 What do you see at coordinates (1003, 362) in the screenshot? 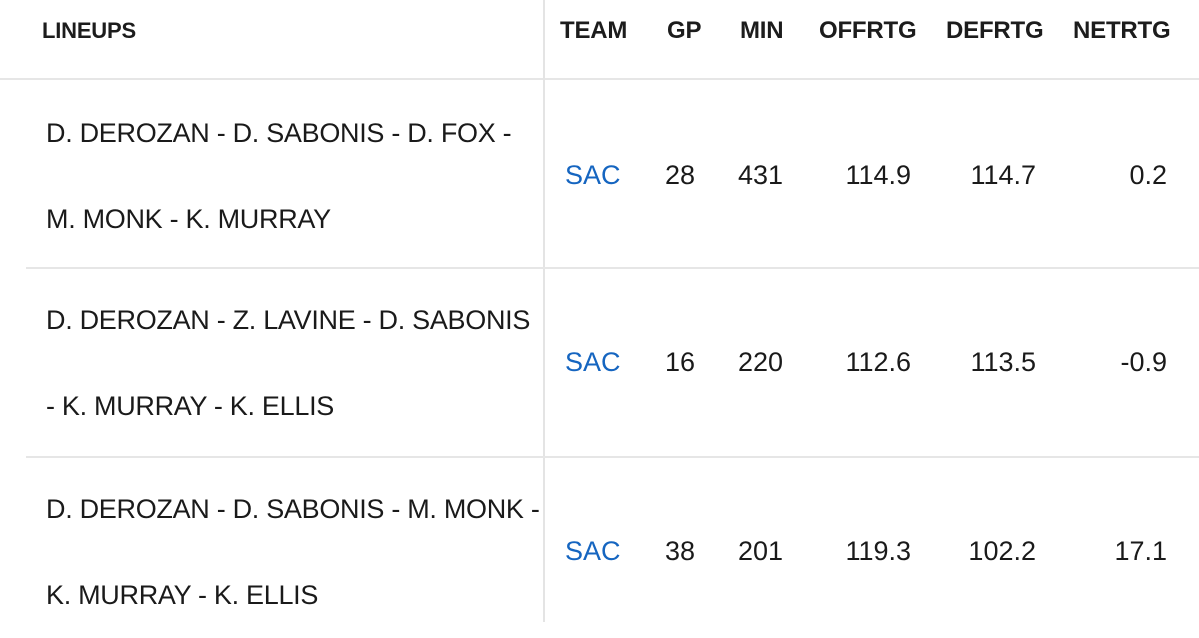
I see `defrtg-value: 113.5` at bounding box center [1003, 362].